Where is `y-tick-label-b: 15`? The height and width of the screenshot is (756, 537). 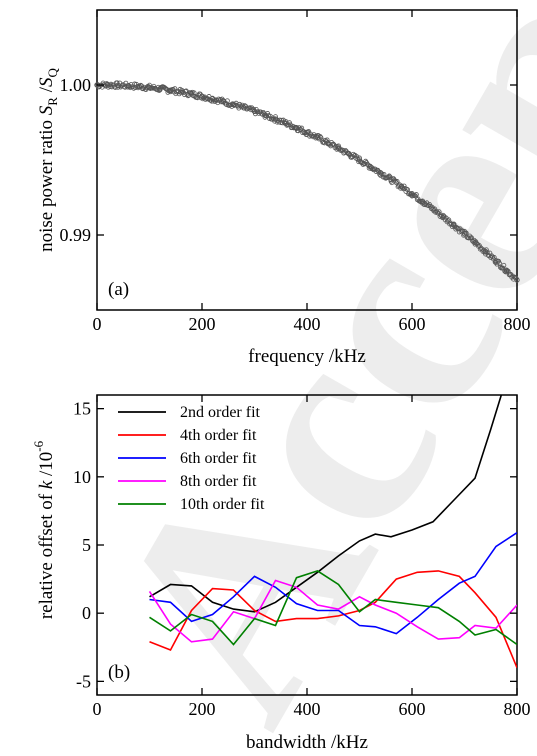
y-tick-label-b: 15 is located at coordinates (82, 409).